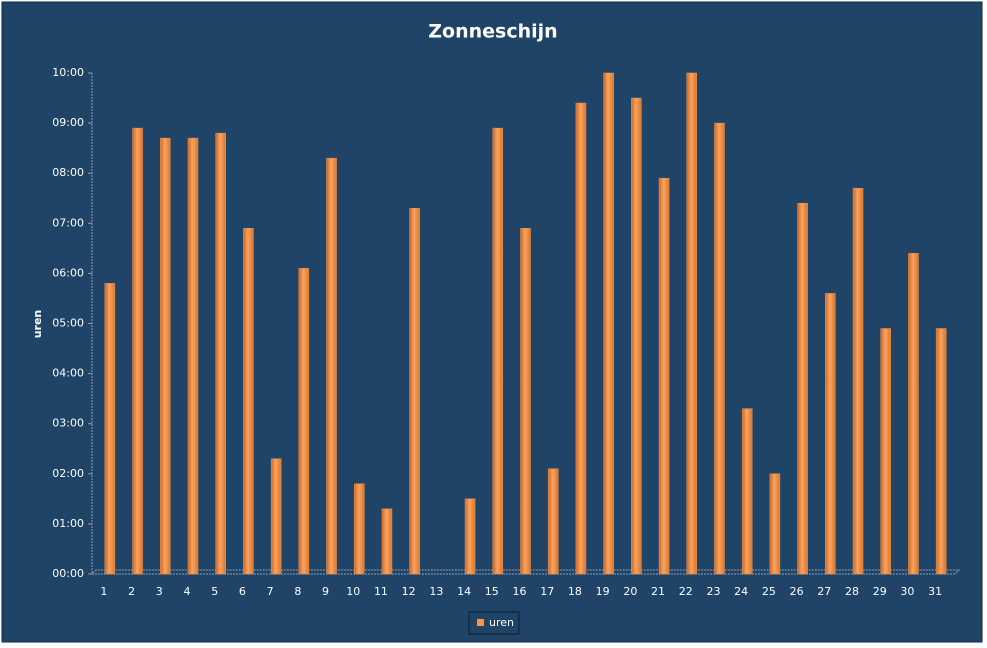  What do you see at coordinates (68, 523) in the screenshot?
I see `y-tick-label: 01:00` at bounding box center [68, 523].